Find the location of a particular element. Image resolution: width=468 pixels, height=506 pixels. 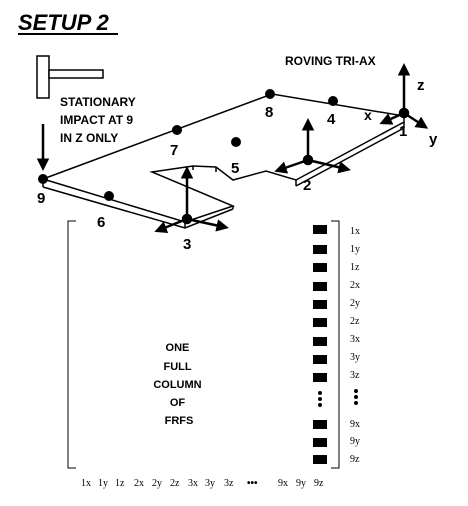

row-label-vertical-ellipsis is located at coordinates (356, 397).